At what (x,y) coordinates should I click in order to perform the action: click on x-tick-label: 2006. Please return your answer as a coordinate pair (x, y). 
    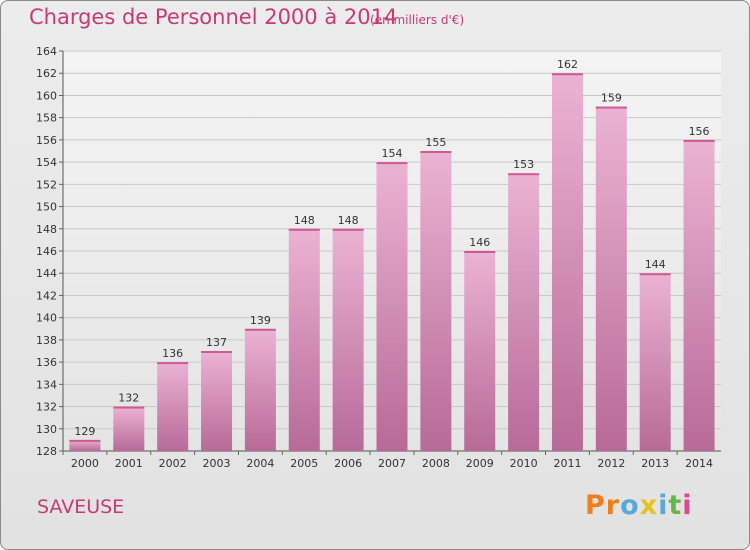
    Looking at the image, I should click on (348, 463).